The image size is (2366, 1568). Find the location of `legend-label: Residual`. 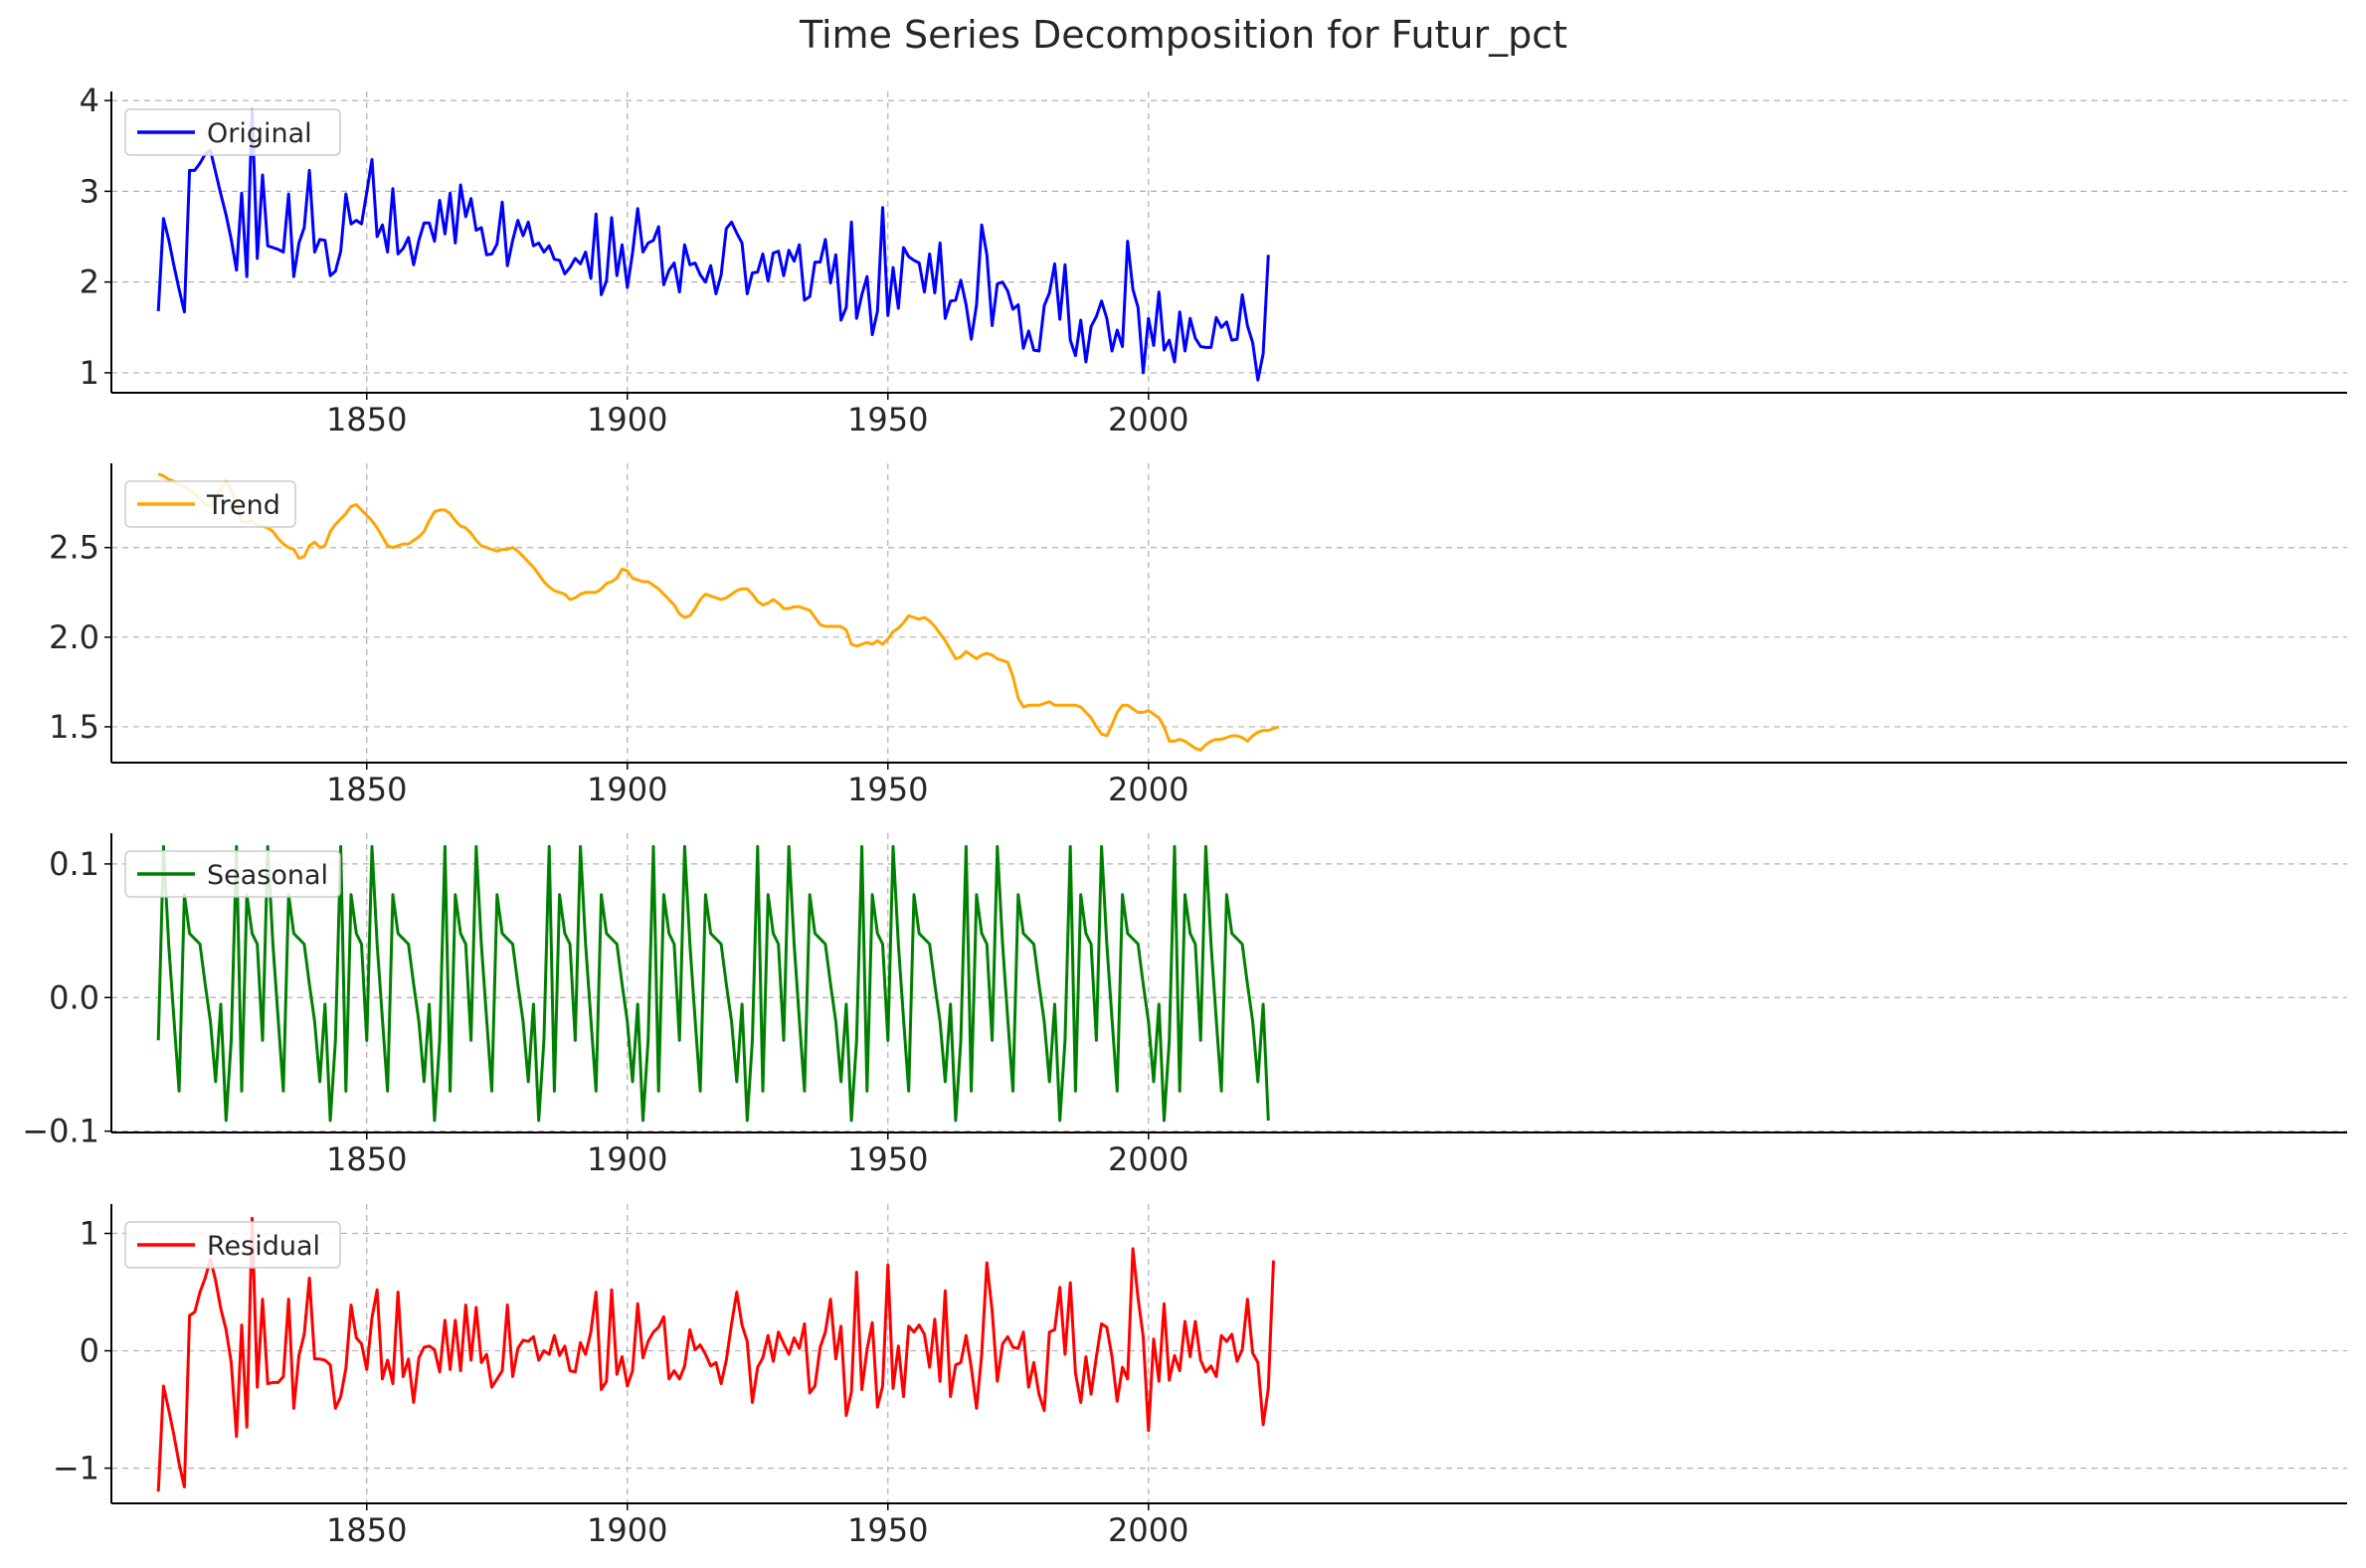

legend-label: Residual is located at coordinates (263, 1246).